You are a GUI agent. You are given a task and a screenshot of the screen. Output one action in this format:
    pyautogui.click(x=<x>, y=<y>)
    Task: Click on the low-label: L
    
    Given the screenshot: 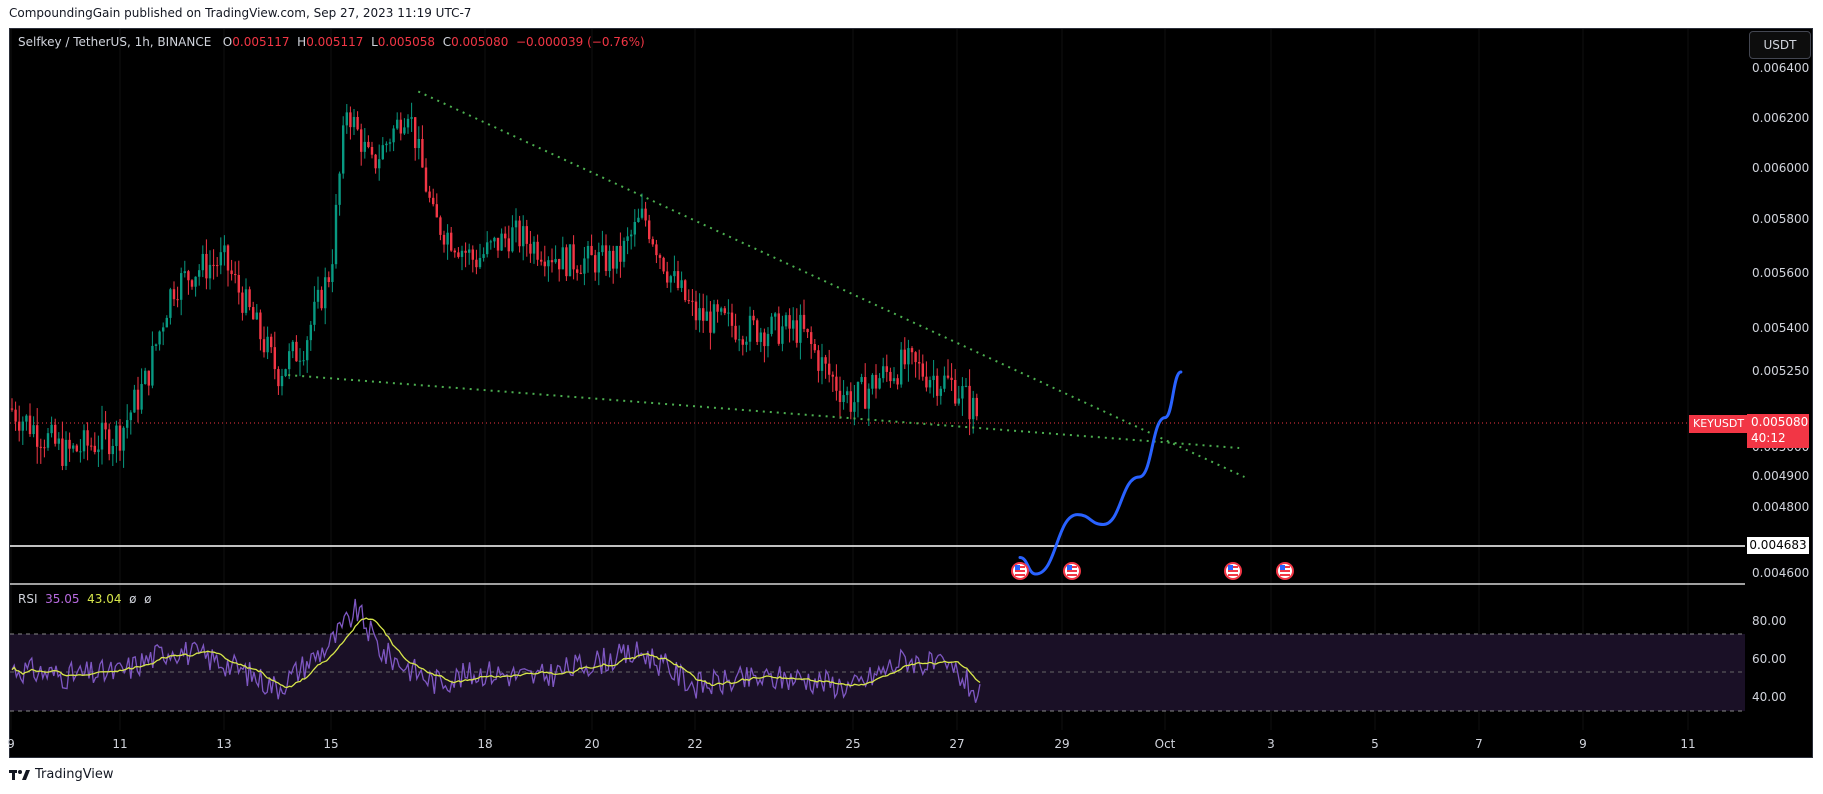 What is the action you would take?
    pyautogui.click(x=374, y=42)
    